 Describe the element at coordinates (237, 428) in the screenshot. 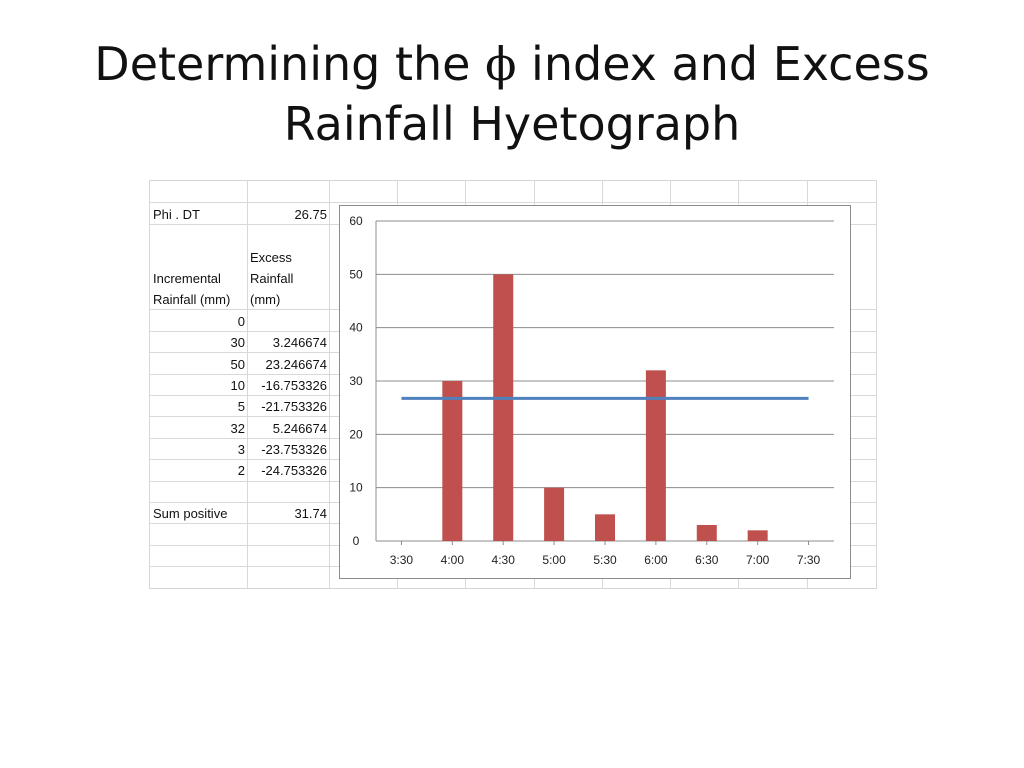

I see `incremental-cell: 32` at that location.